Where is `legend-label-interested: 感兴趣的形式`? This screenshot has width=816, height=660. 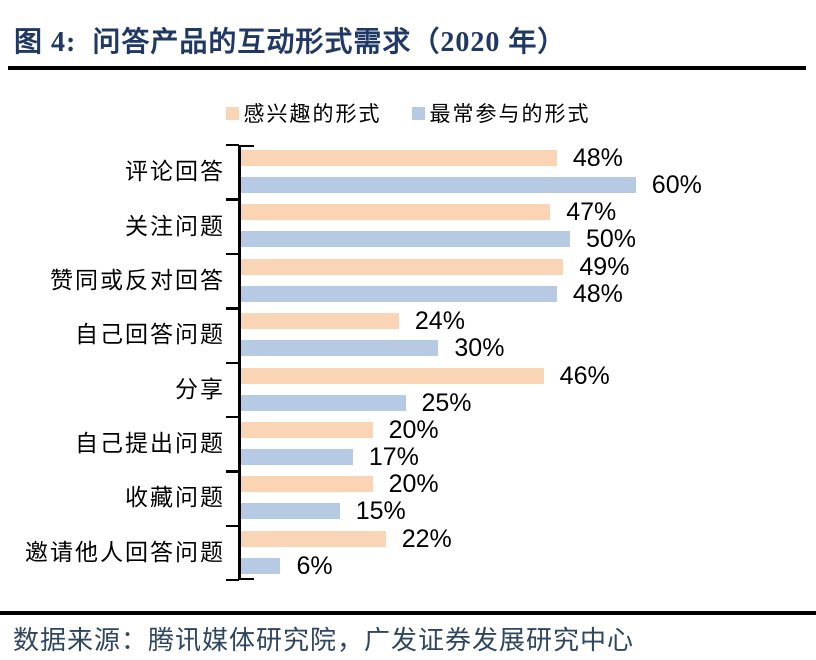 legend-label-interested: 感兴趣的形式 is located at coordinates (312, 114).